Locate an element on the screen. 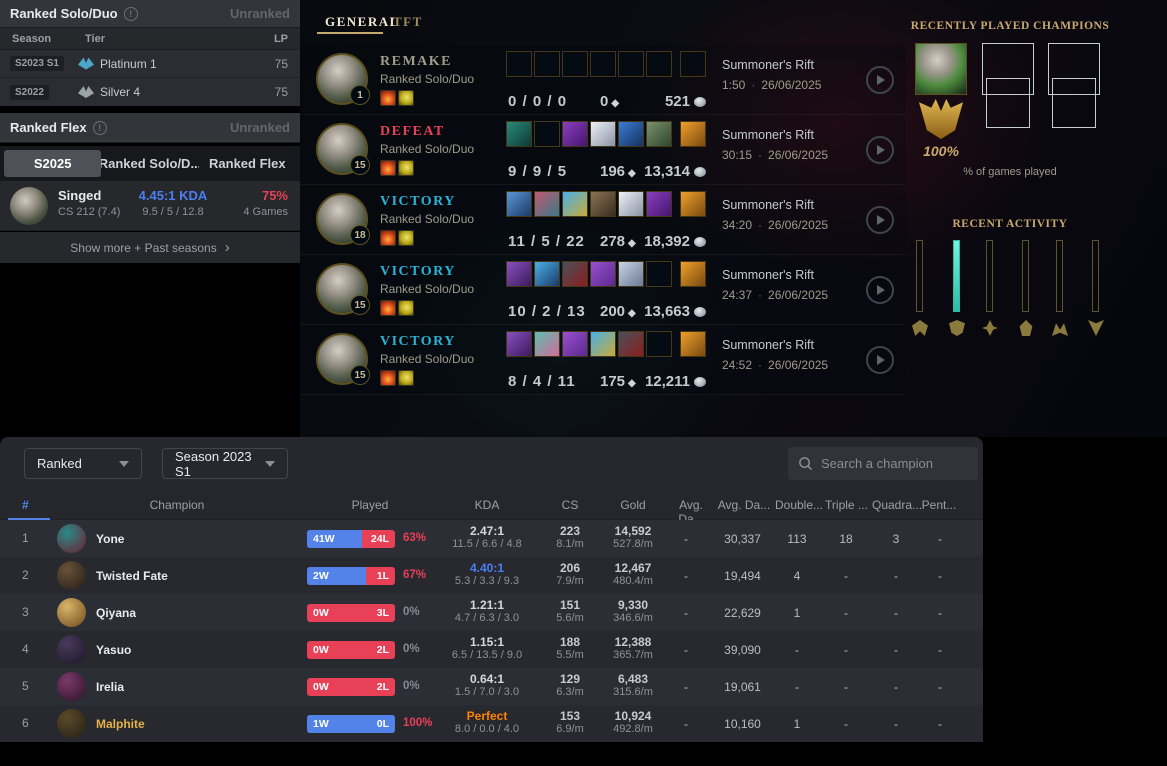 This screenshot has width=1167, height=766. match-result: REMAKE is located at coordinates (416, 61).